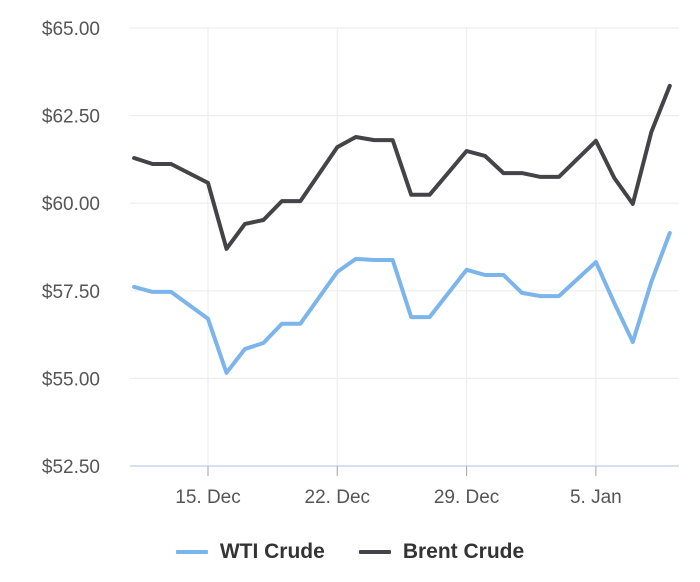 The image size is (700, 582). What do you see at coordinates (71, 467) in the screenshot?
I see `y-tick-label: $52.50` at bounding box center [71, 467].